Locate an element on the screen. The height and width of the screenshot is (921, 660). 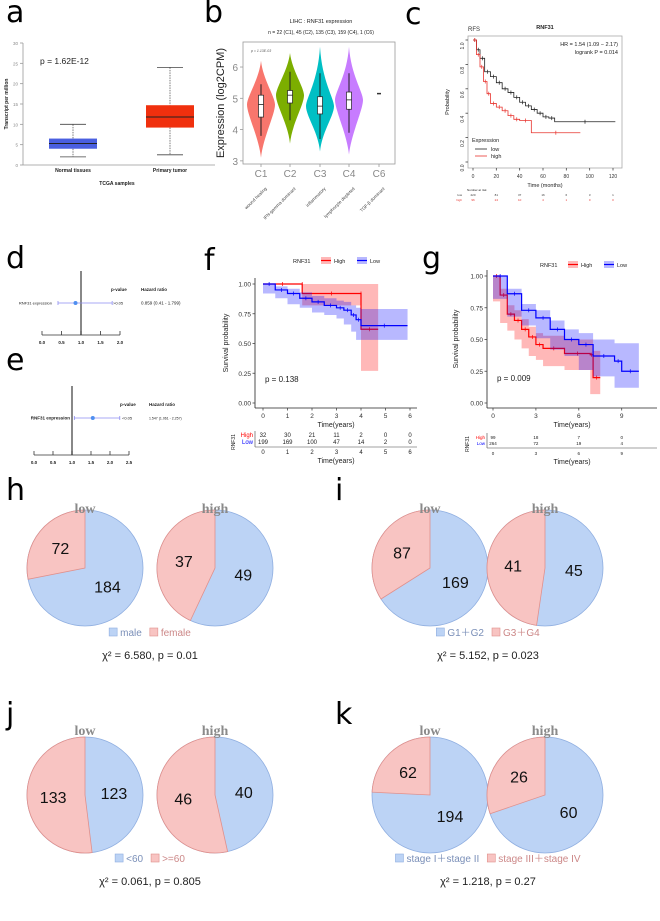
risk-row-label: low is located at coordinates (459, 195).